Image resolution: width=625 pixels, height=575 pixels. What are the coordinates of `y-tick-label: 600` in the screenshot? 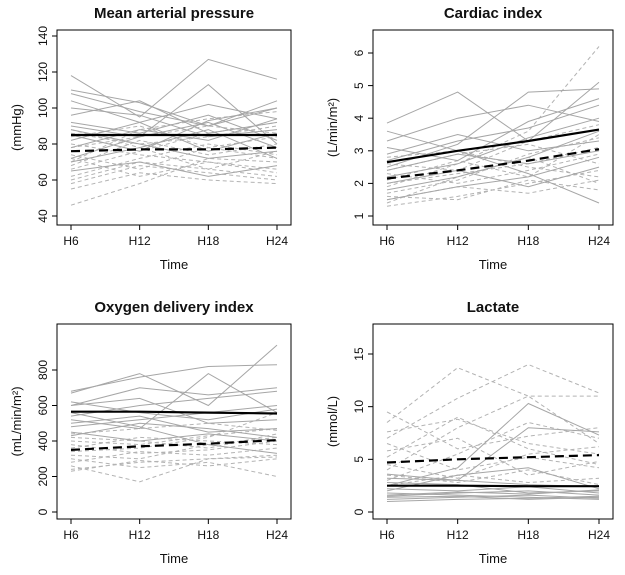 It's located at (43, 405).